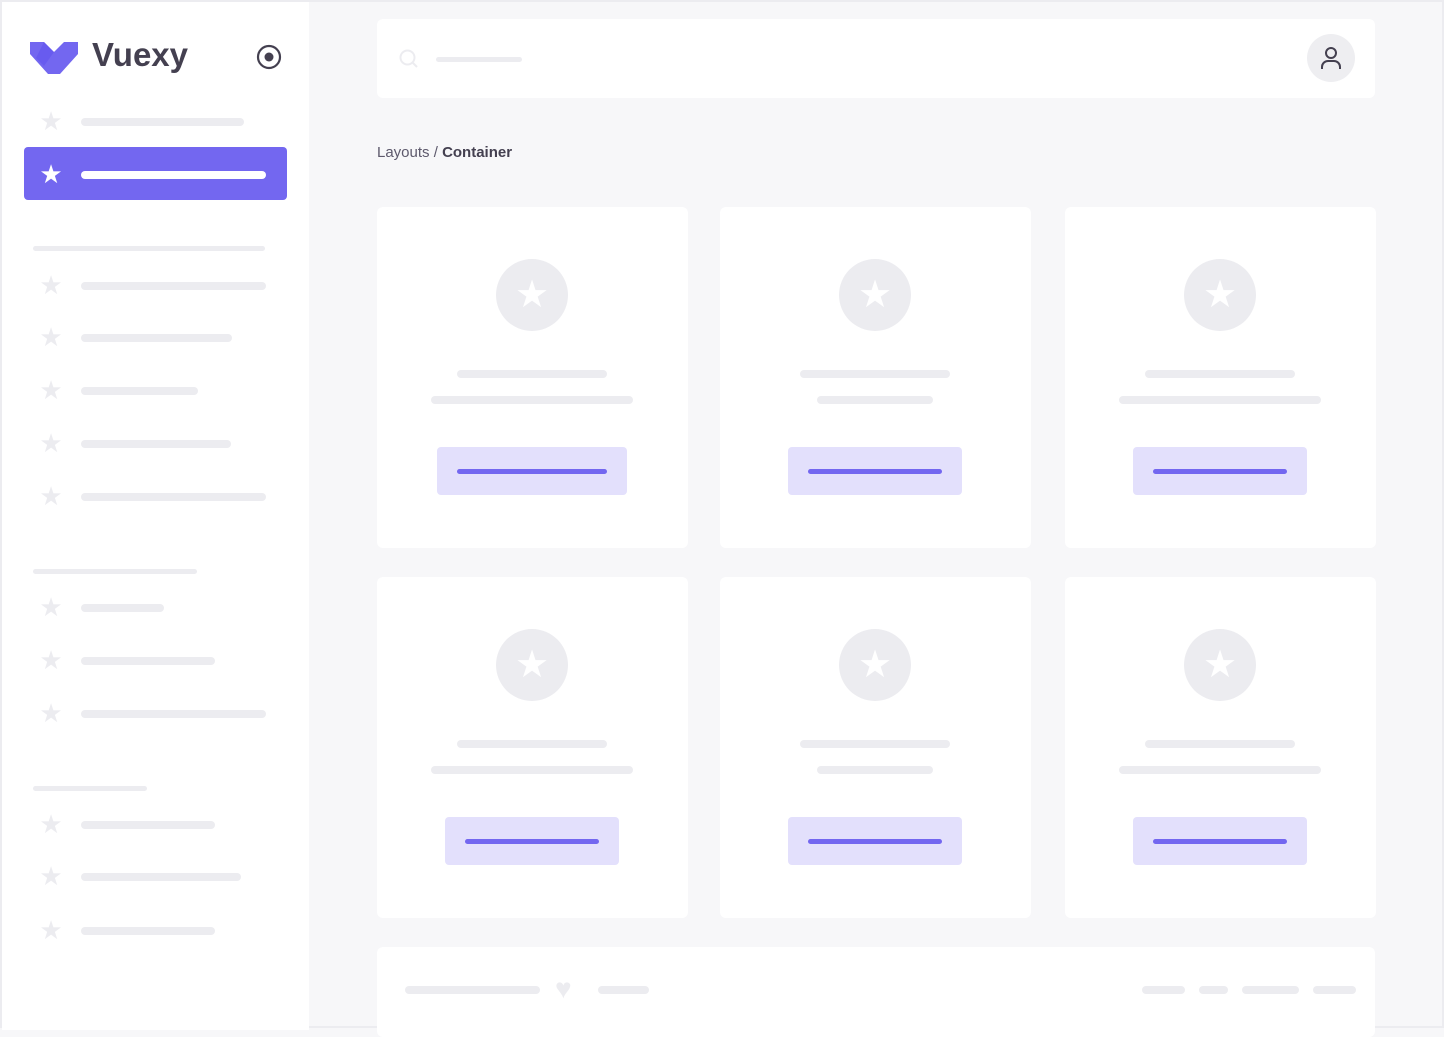 The image size is (1444, 1037). Describe the element at coordinates (173, 175) in the screenshot. I see `nav-item-label` at that location.